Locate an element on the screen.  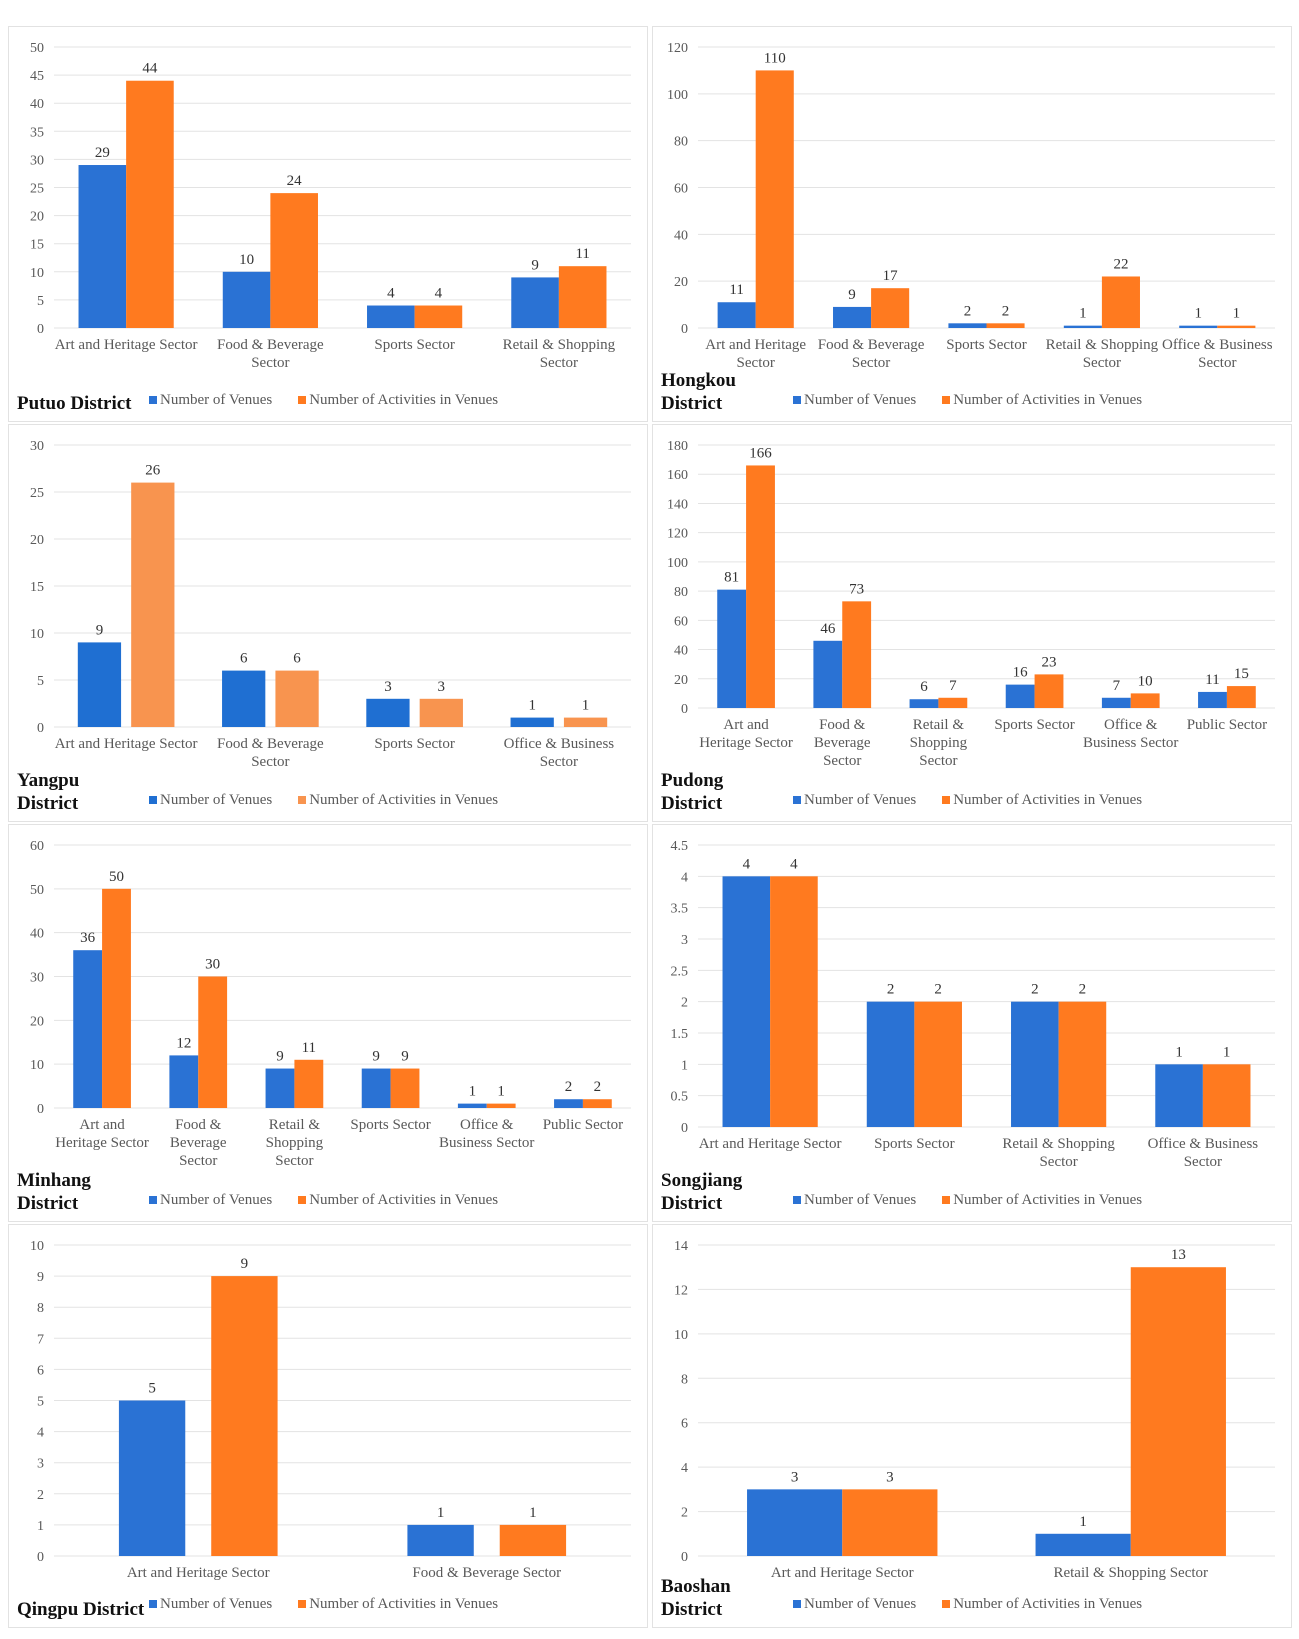
data-label: 5 is located at coordinates (152, 1389).